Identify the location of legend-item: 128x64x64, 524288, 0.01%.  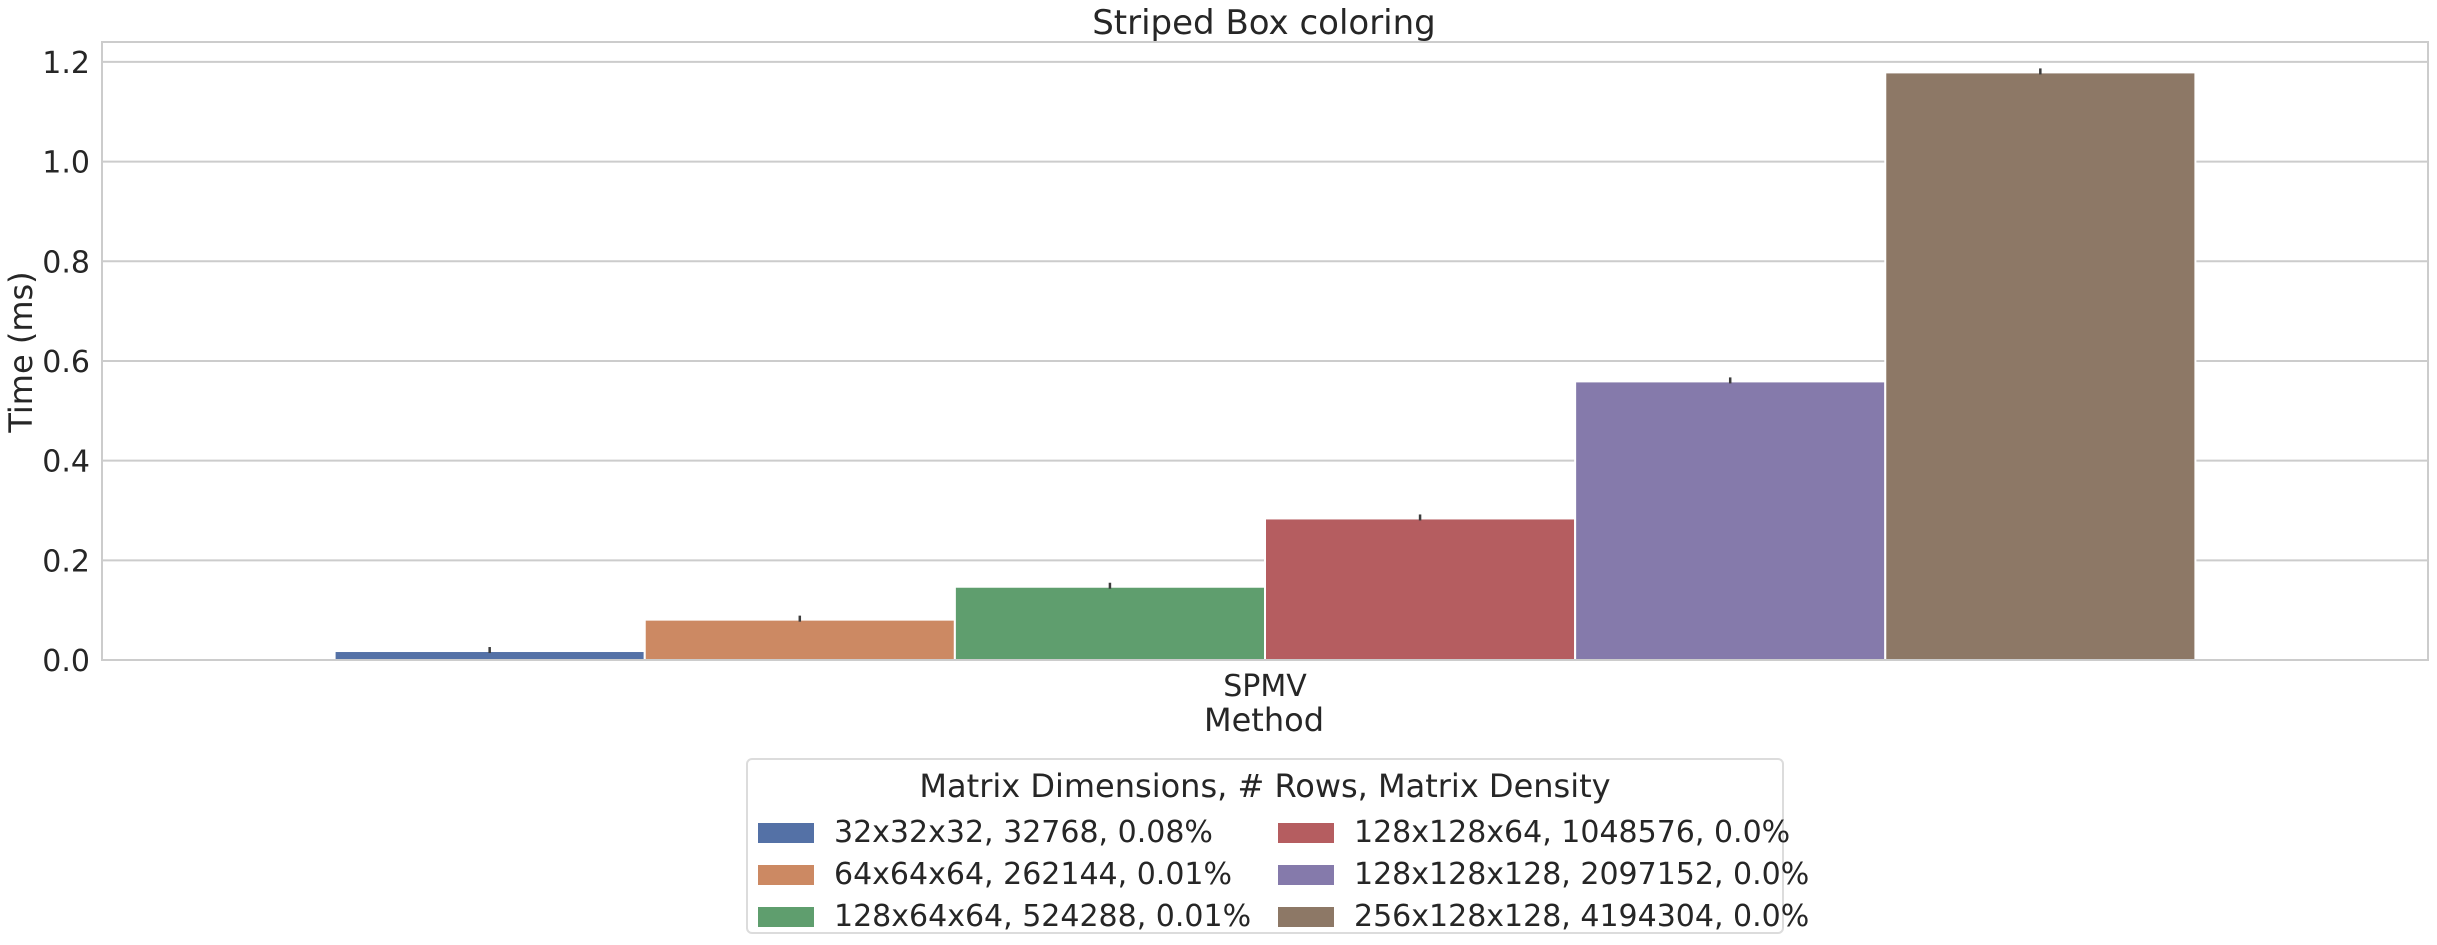
(1018, 917).